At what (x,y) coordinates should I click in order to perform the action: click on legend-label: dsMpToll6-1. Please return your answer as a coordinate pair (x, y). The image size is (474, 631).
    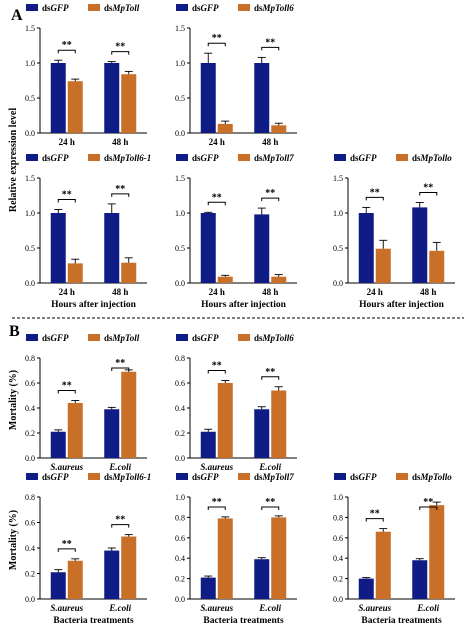
    Looking at the image, I should click on (127, 477).